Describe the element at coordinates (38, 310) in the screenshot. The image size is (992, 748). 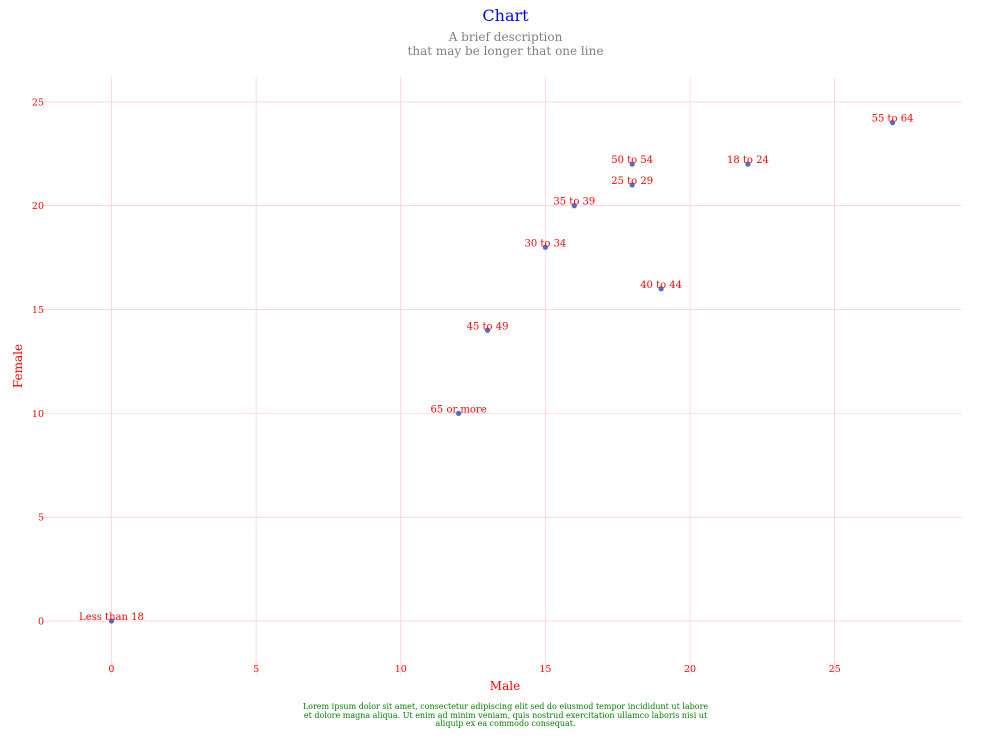
I see `y-tick-label: 15` at that location.